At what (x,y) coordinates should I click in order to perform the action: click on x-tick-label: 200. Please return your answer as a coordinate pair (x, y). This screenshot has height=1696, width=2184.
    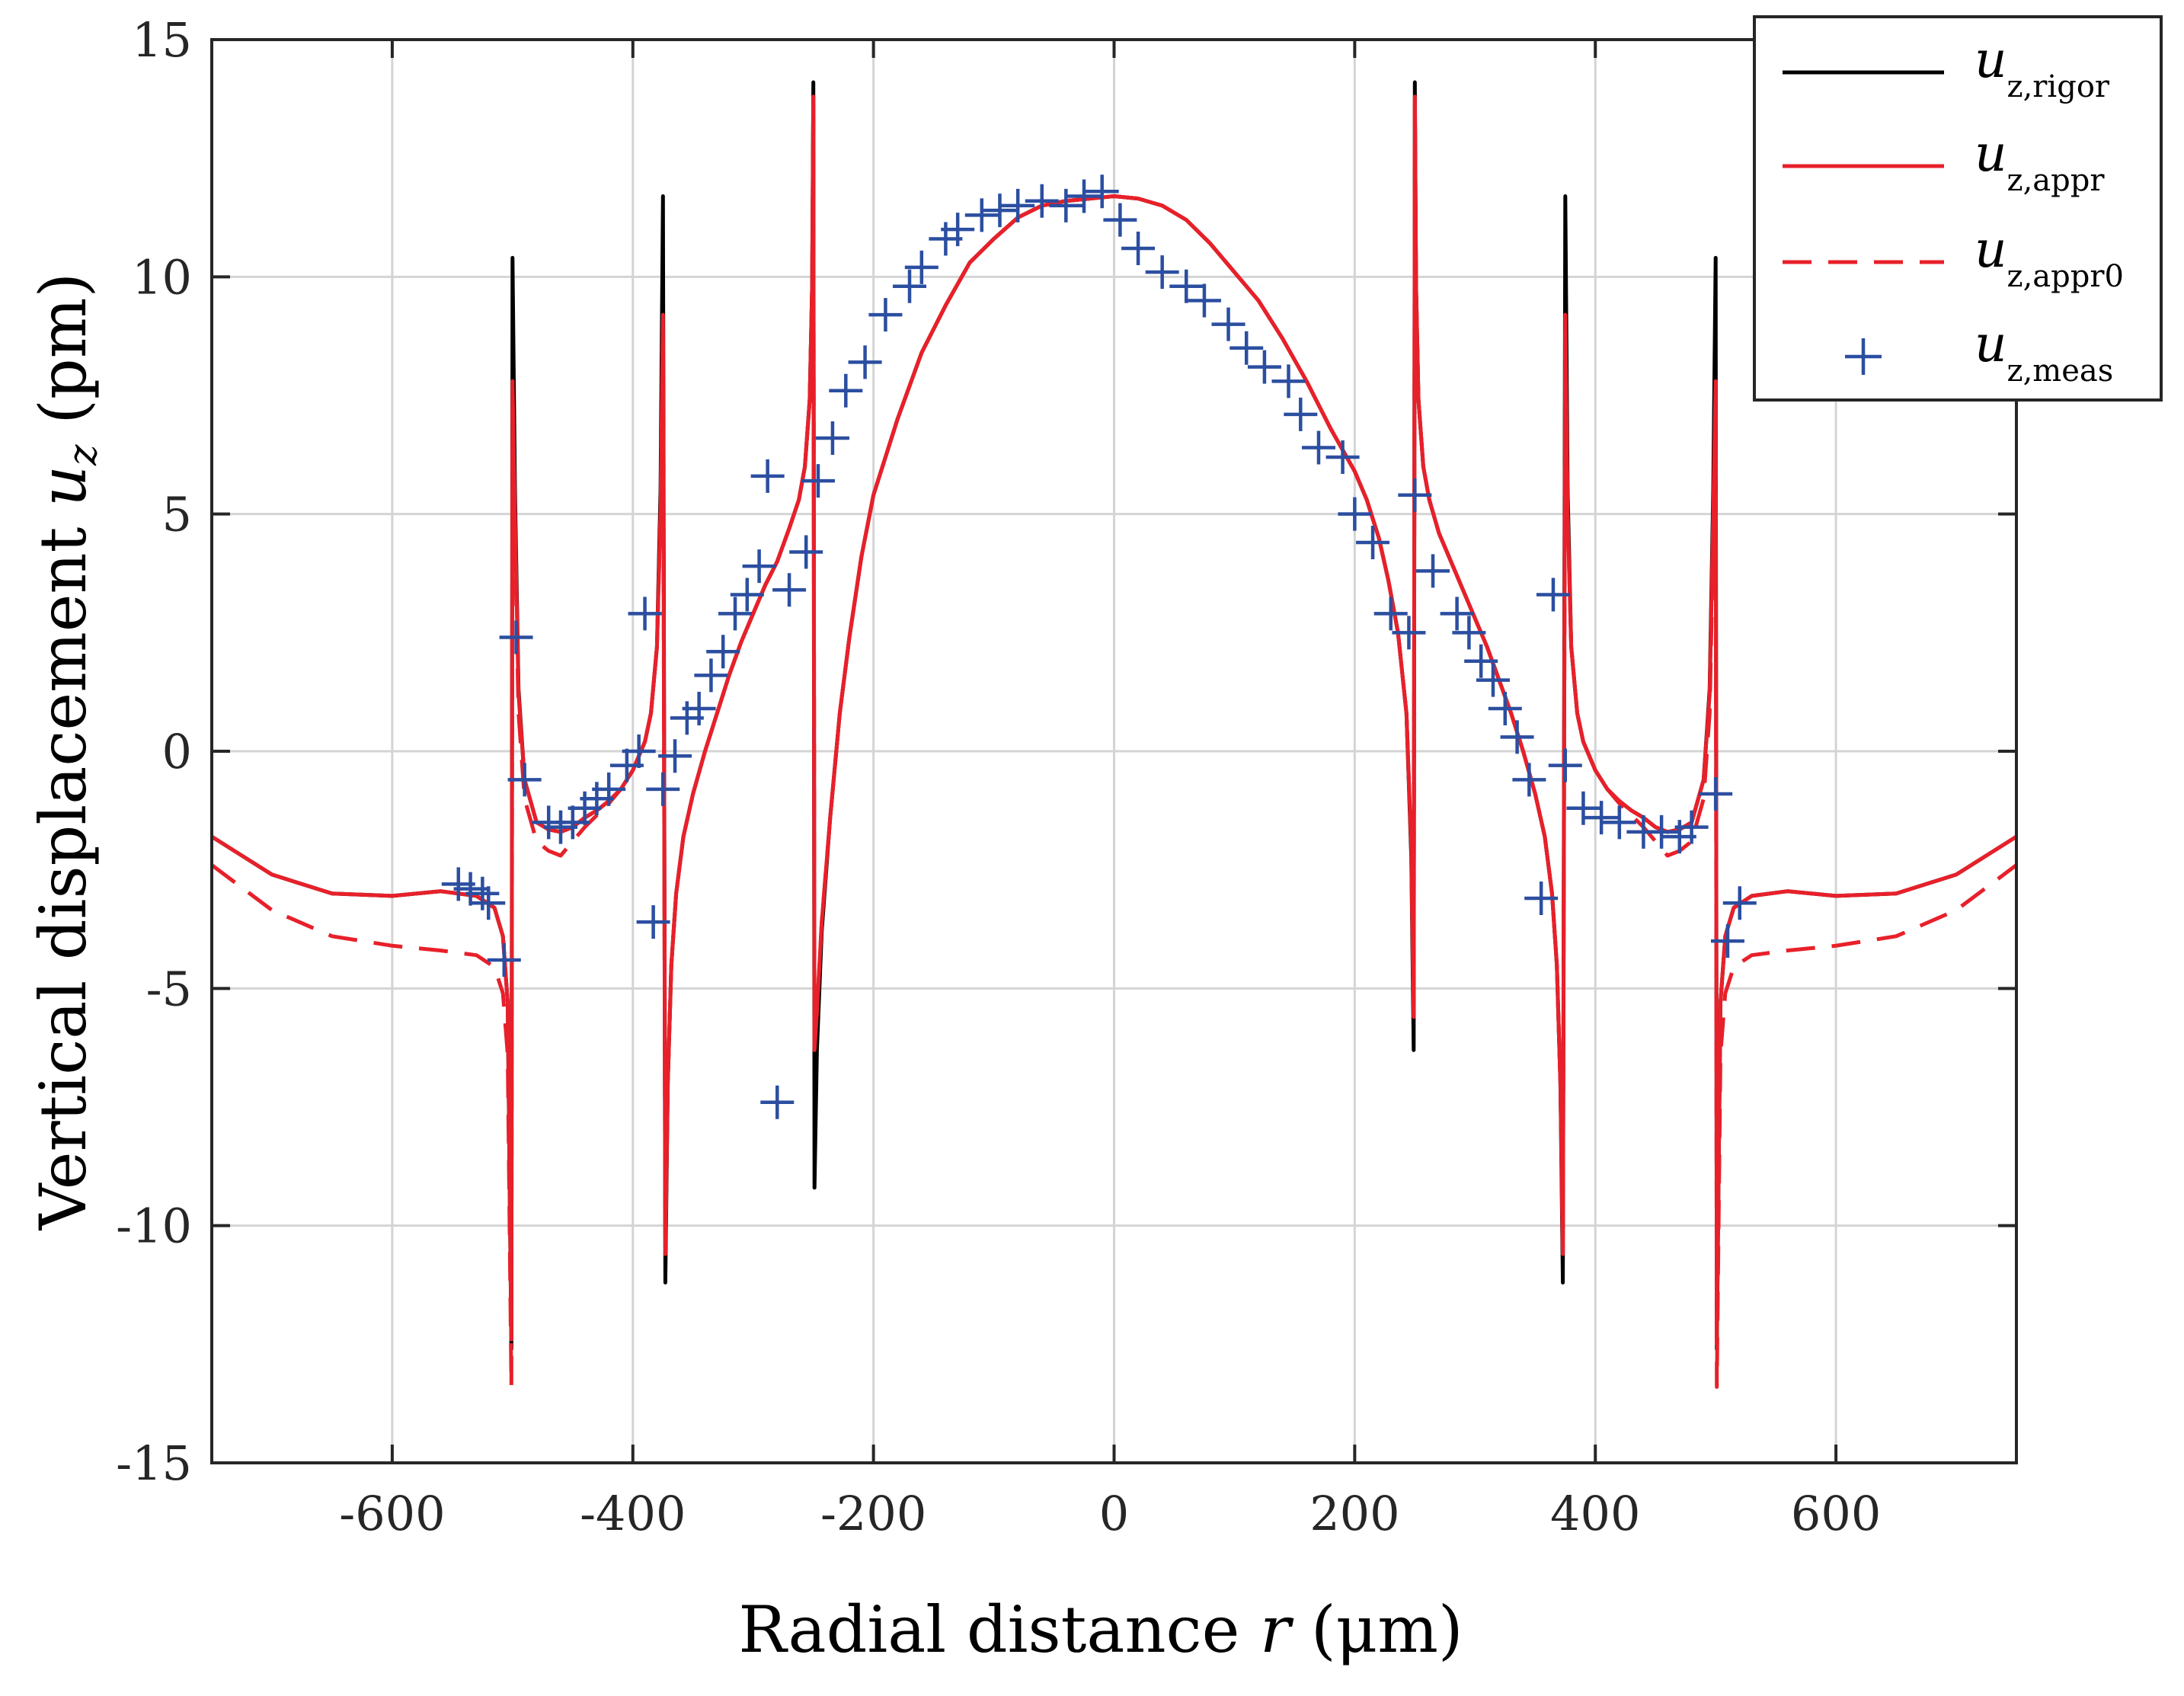
    Looking at the image, I should click on (1354, 1513).